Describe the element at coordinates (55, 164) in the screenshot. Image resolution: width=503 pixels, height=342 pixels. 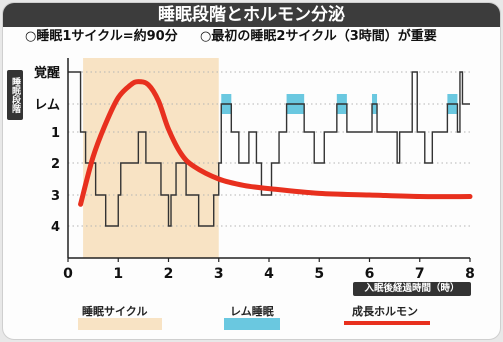
I see `y-tick-label-3: 2` at that location.